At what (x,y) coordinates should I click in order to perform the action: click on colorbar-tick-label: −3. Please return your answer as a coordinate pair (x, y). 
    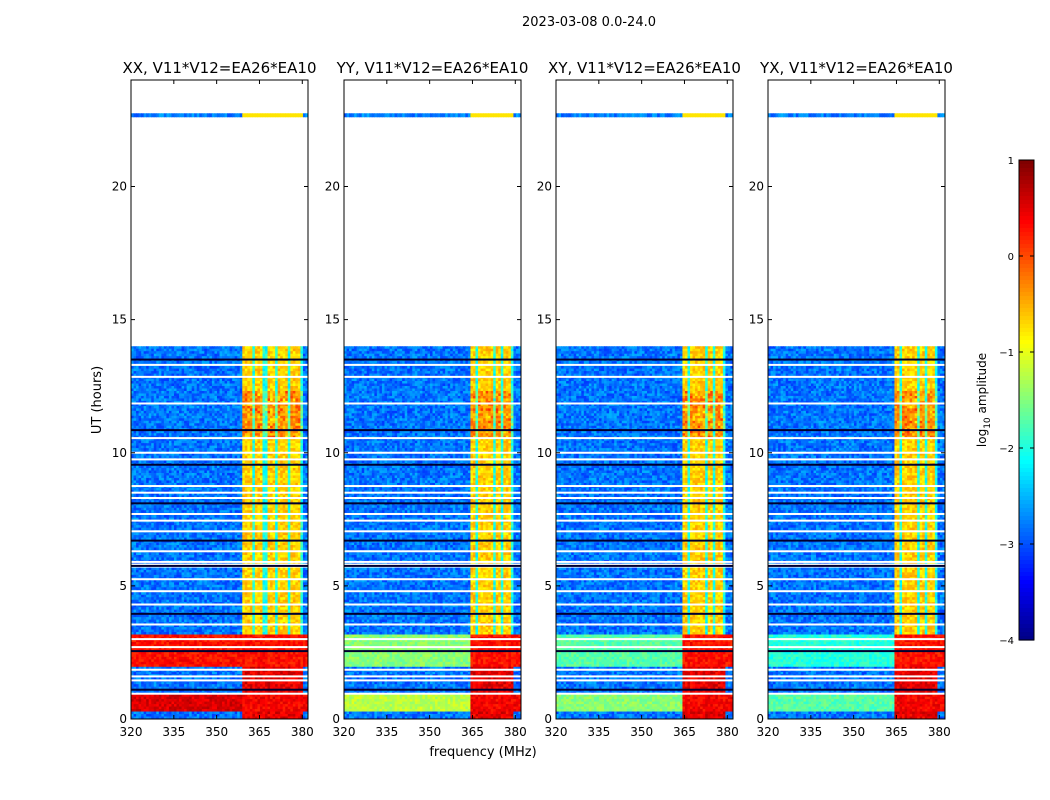
    Looking at the image, I should click on (1006, 545).